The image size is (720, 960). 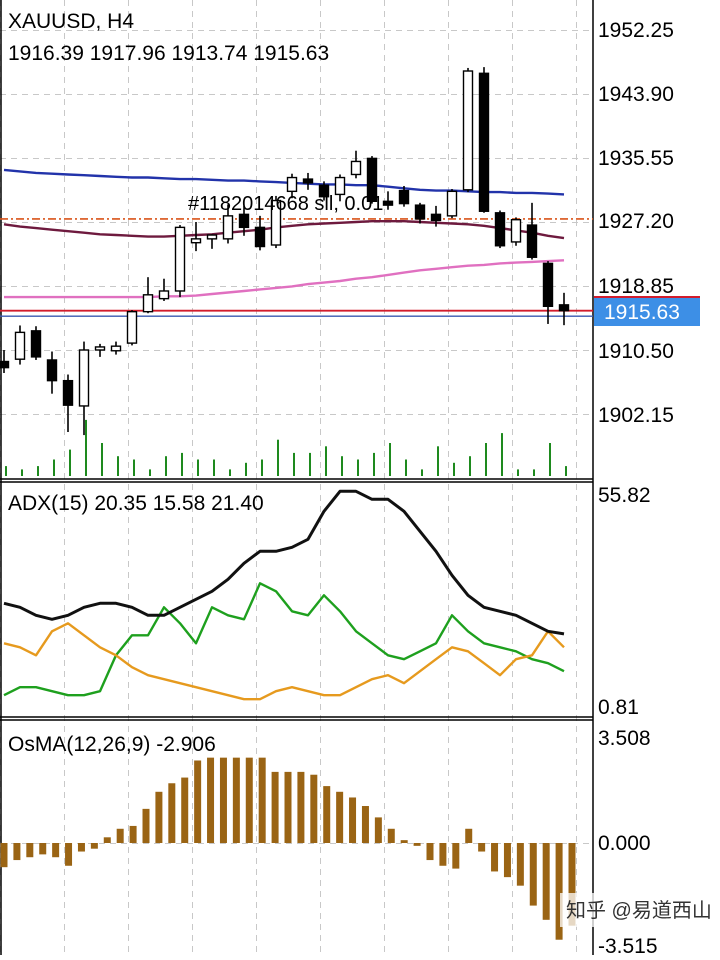 I want to click on ma-blue-line, so click(x=284, y=182).